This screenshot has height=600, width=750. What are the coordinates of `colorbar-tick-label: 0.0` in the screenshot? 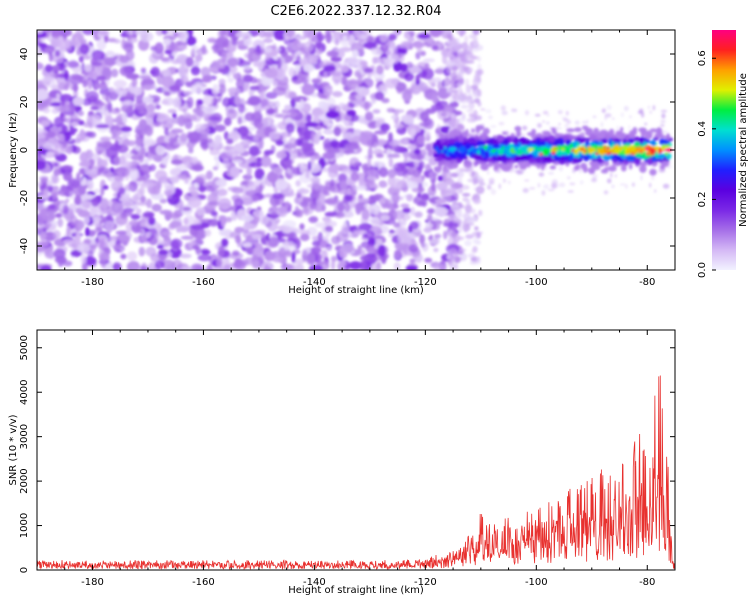 It's located at (702, 270).